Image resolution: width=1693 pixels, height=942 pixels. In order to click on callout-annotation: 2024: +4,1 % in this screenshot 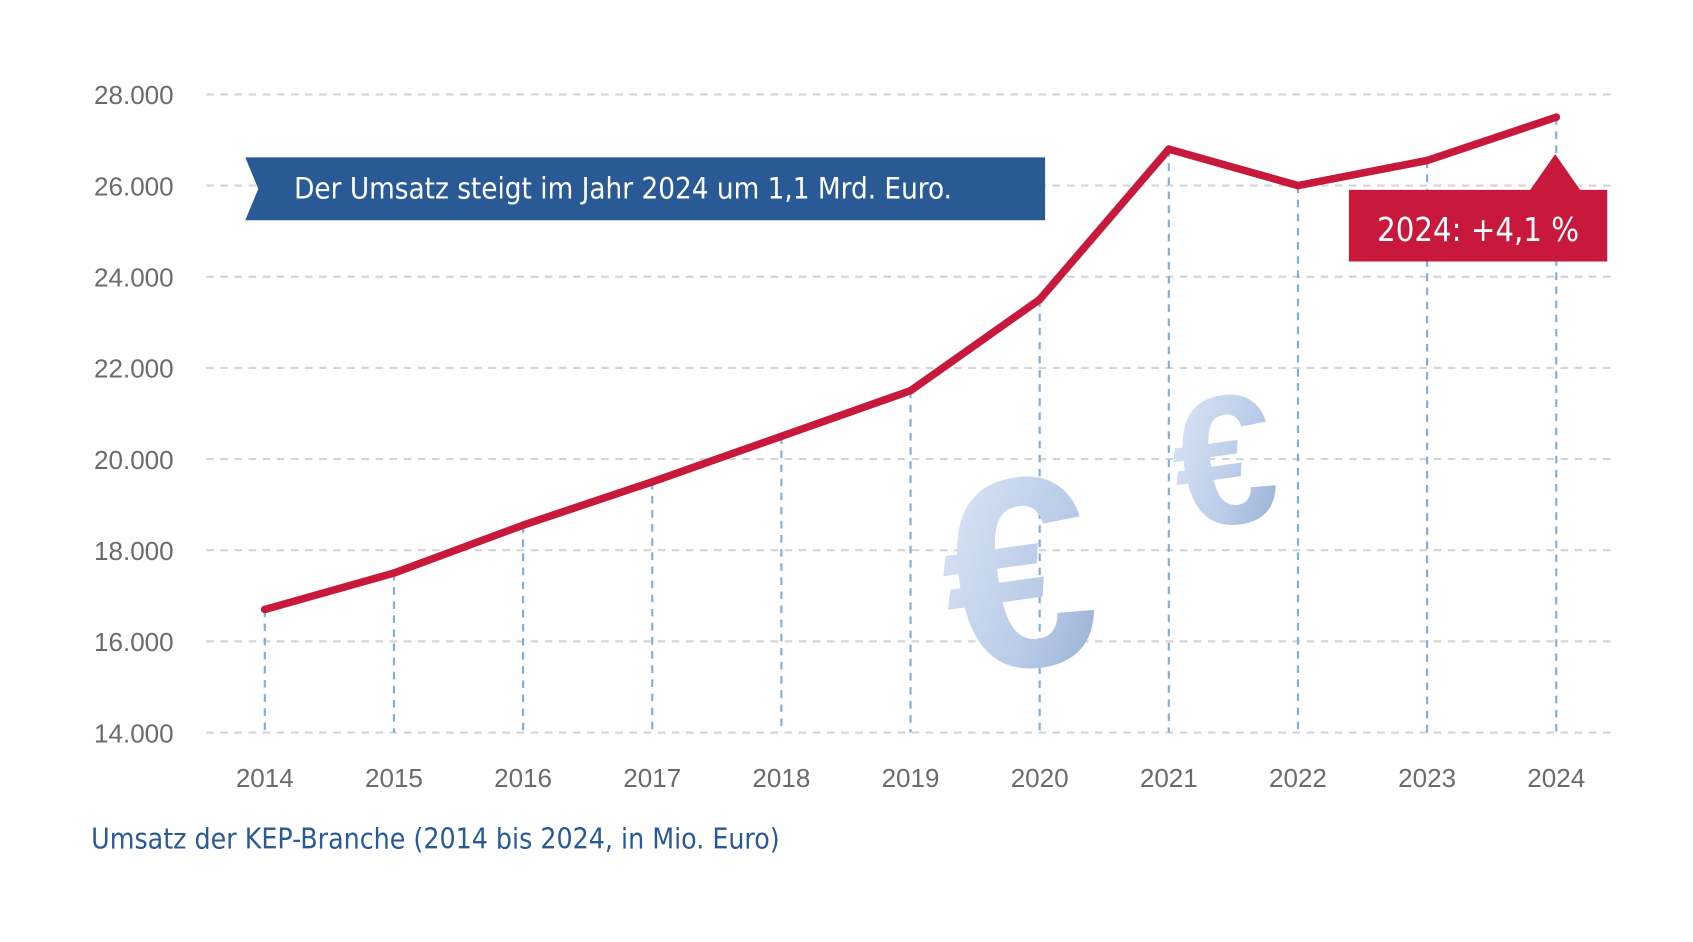, I will do `click(1478, 208)`.